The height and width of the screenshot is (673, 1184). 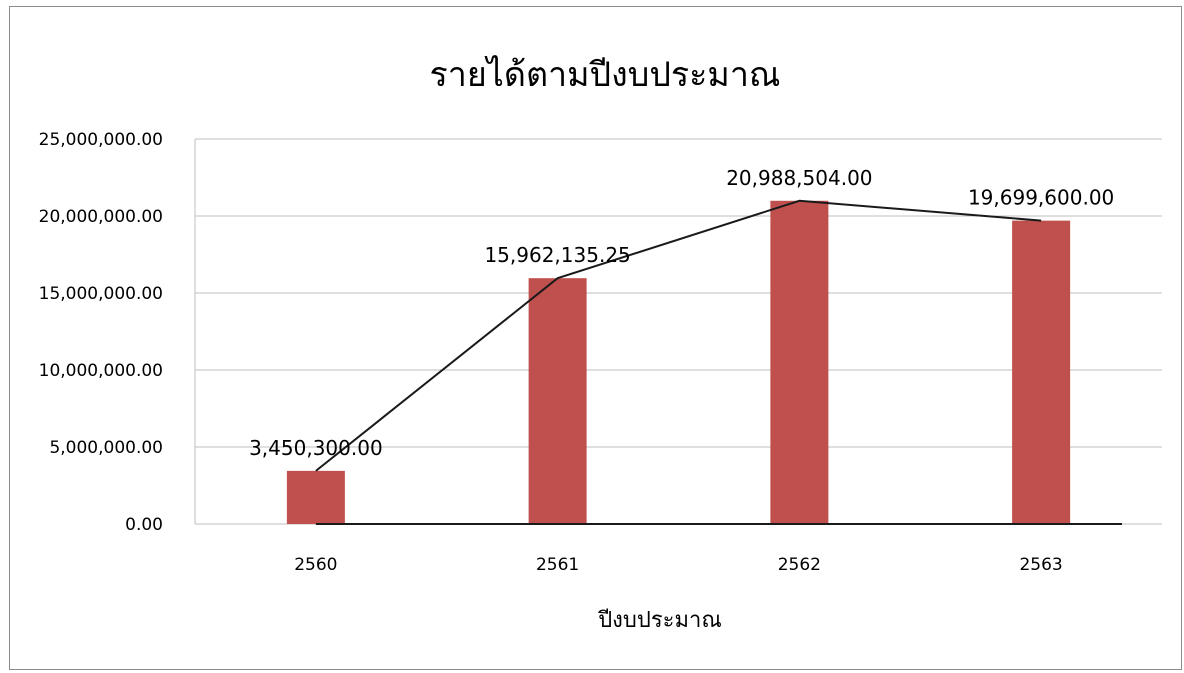 What do you see at coordinates (659, 620) in the screenshot?
I see `x-axis-title: ปีงบประมาณ` at bounding box center [659, 620].